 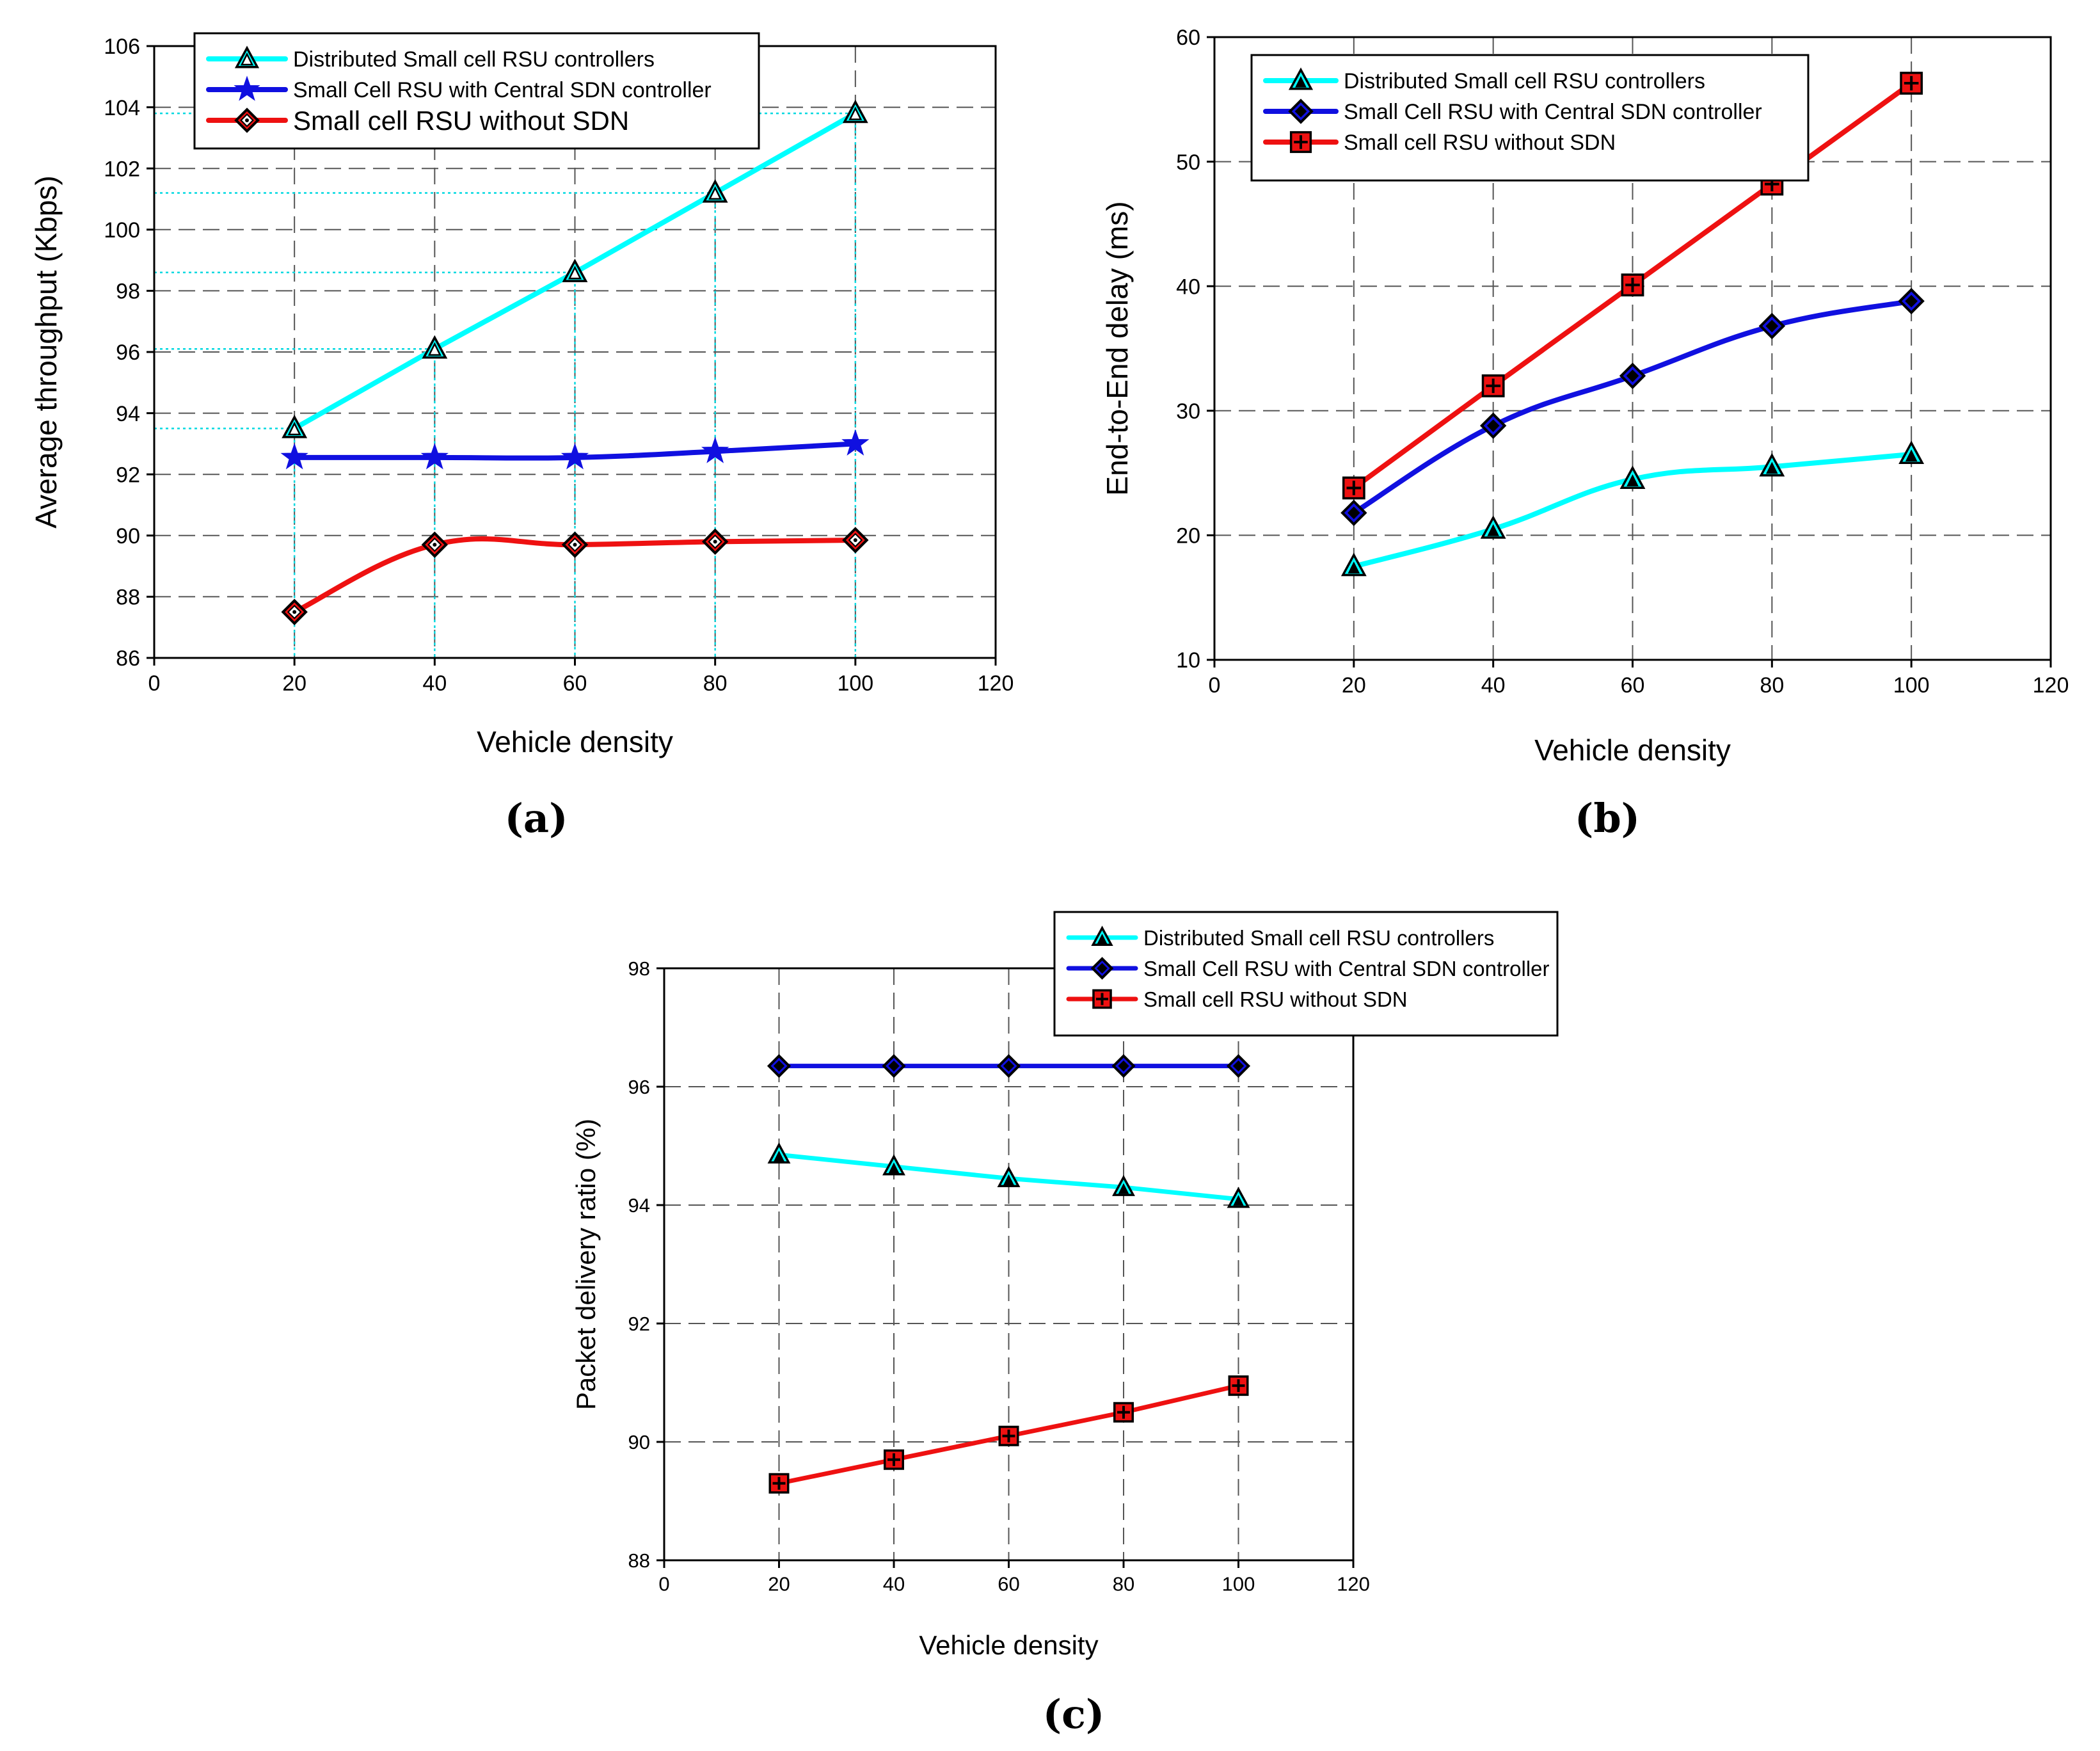 I want to click on y-tick-label: 102, so click(x=122, y=169).